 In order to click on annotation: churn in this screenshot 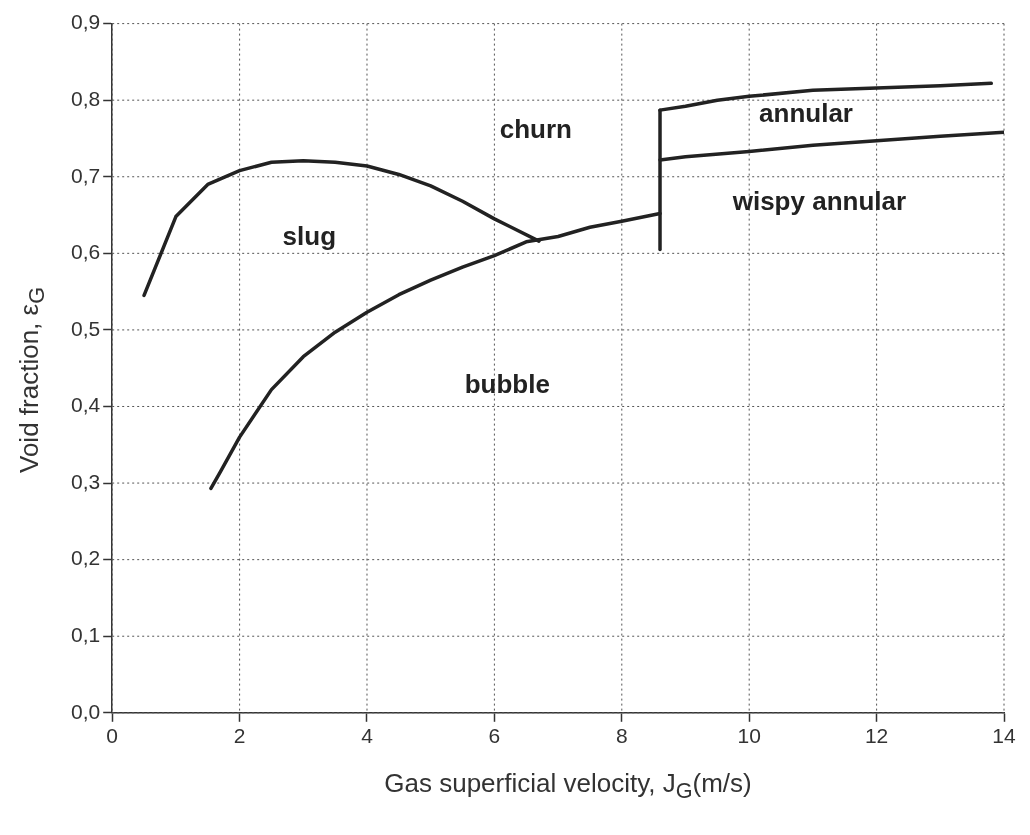, I will do `click(535, 128)`.